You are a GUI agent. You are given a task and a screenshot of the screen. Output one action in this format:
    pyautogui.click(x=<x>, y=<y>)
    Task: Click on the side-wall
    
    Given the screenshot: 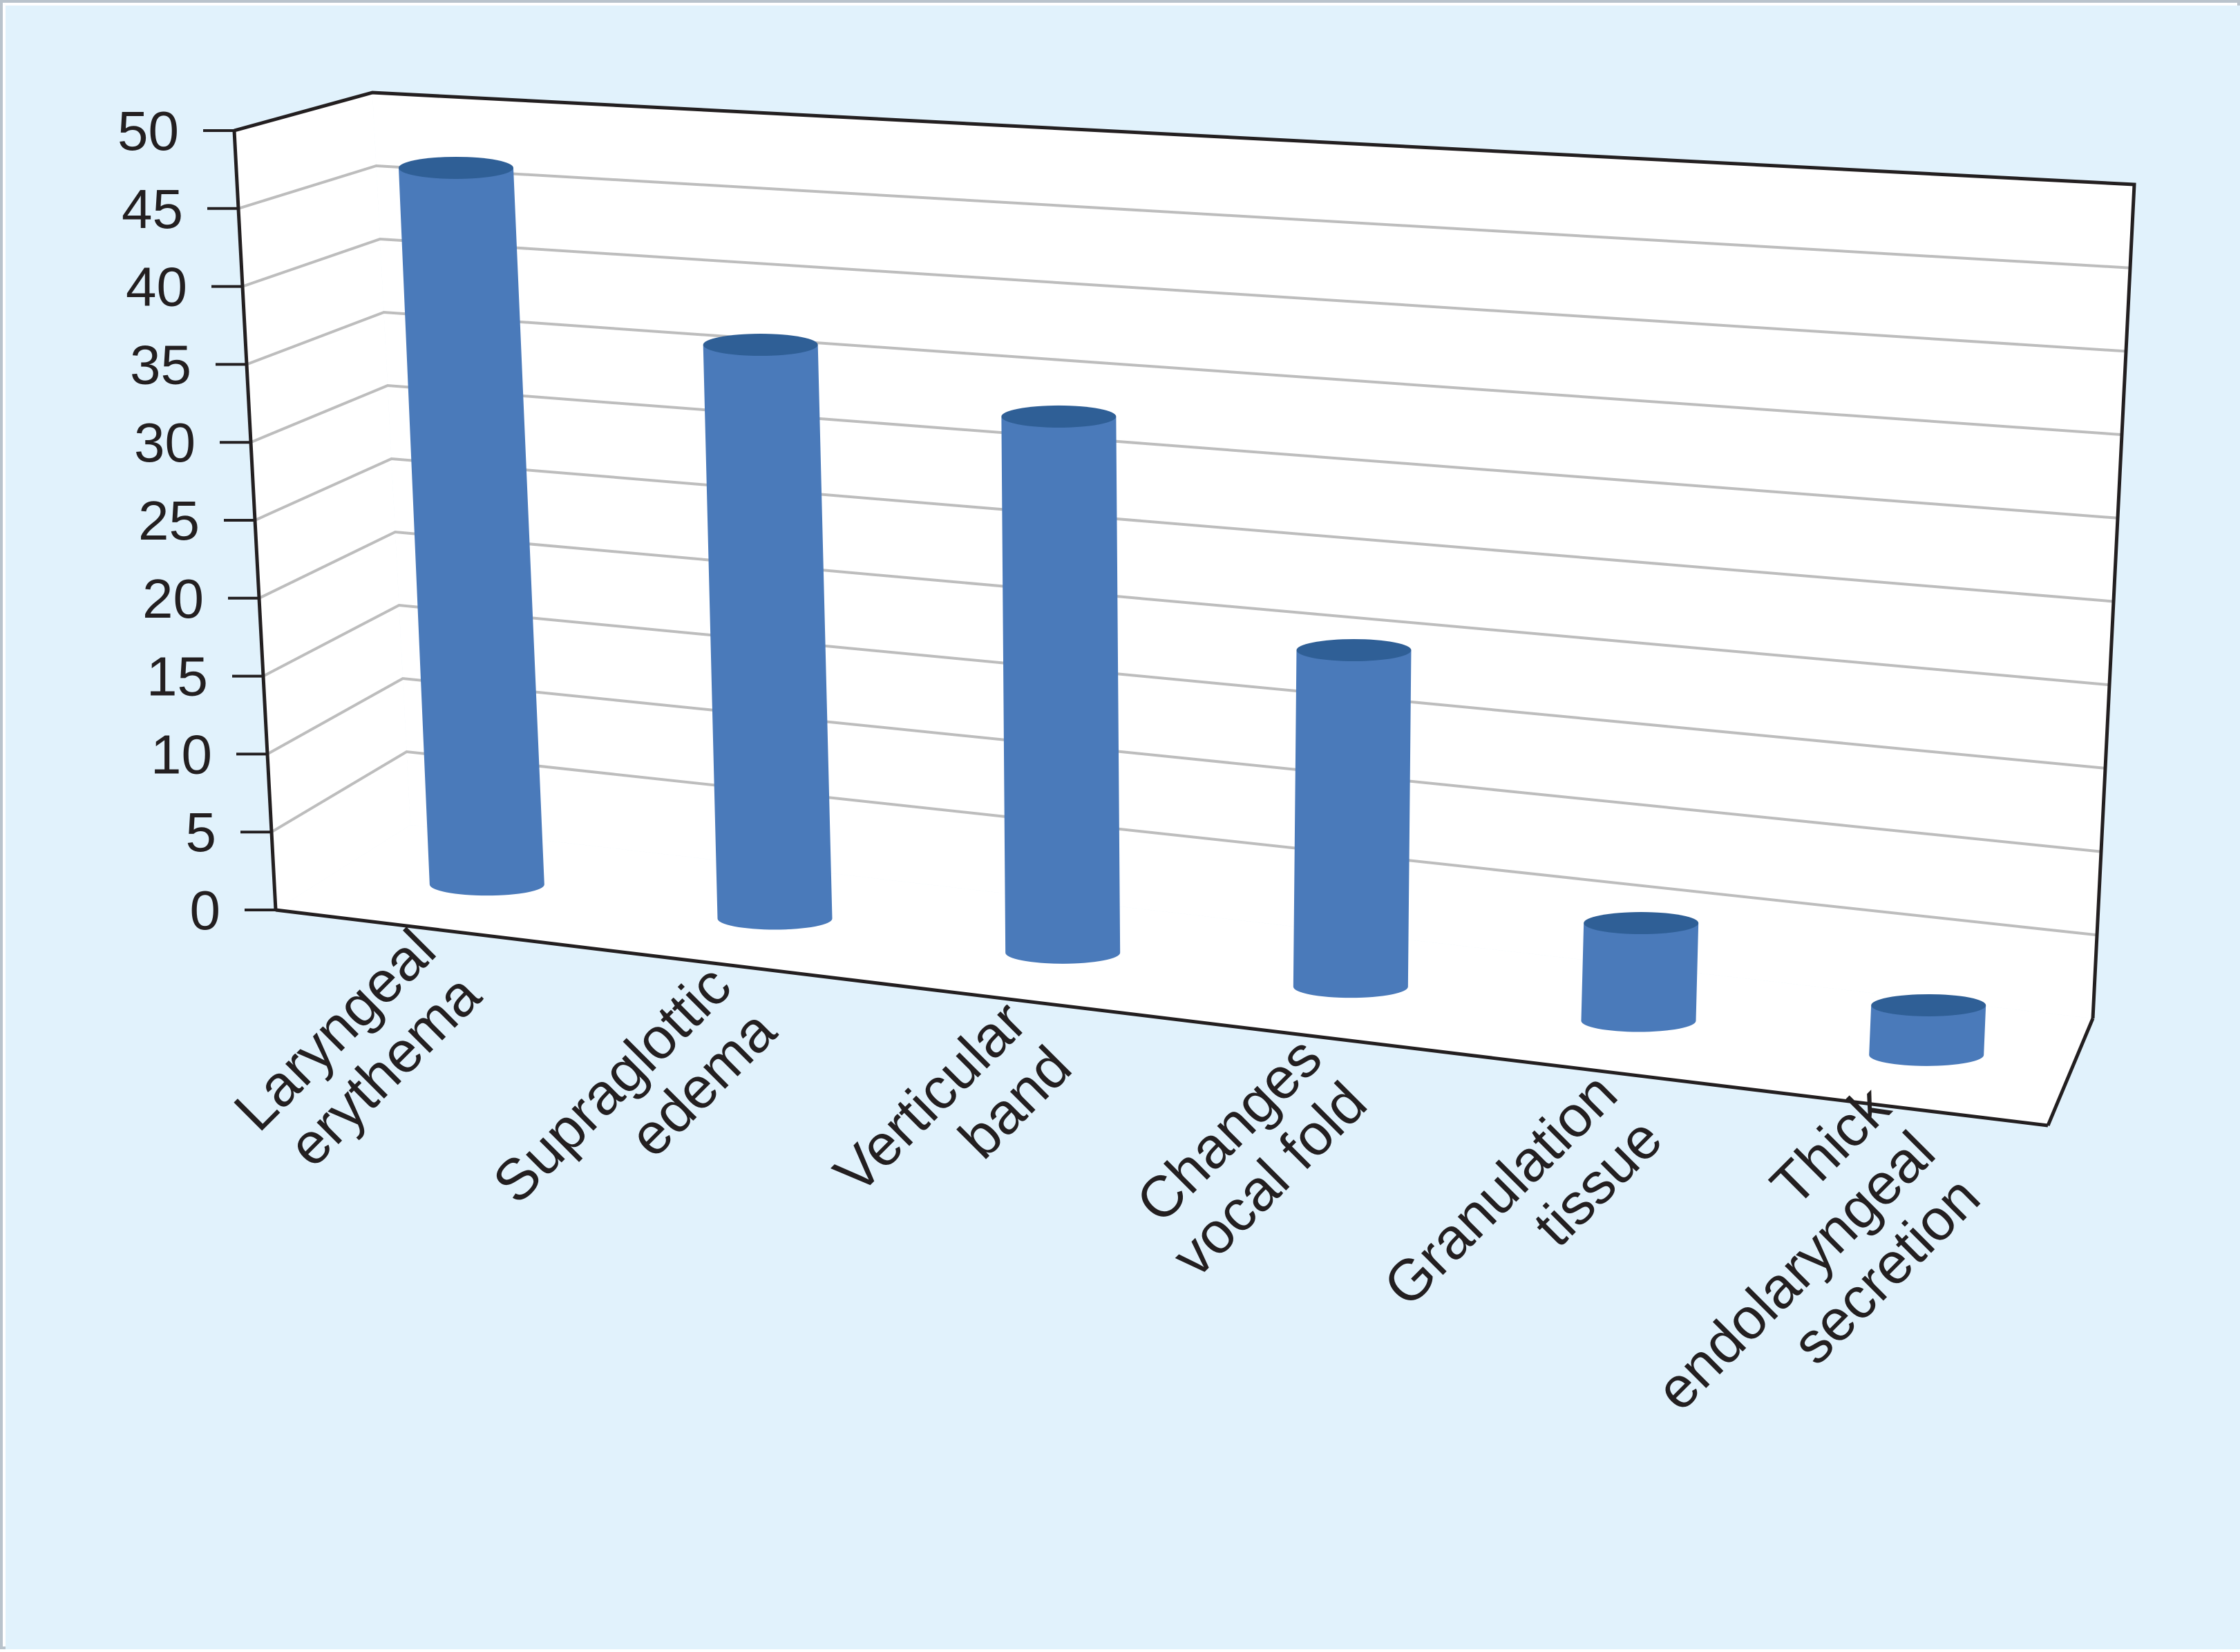 What is the action you would take?
    pyautogui.click(x=322, y=501)
    